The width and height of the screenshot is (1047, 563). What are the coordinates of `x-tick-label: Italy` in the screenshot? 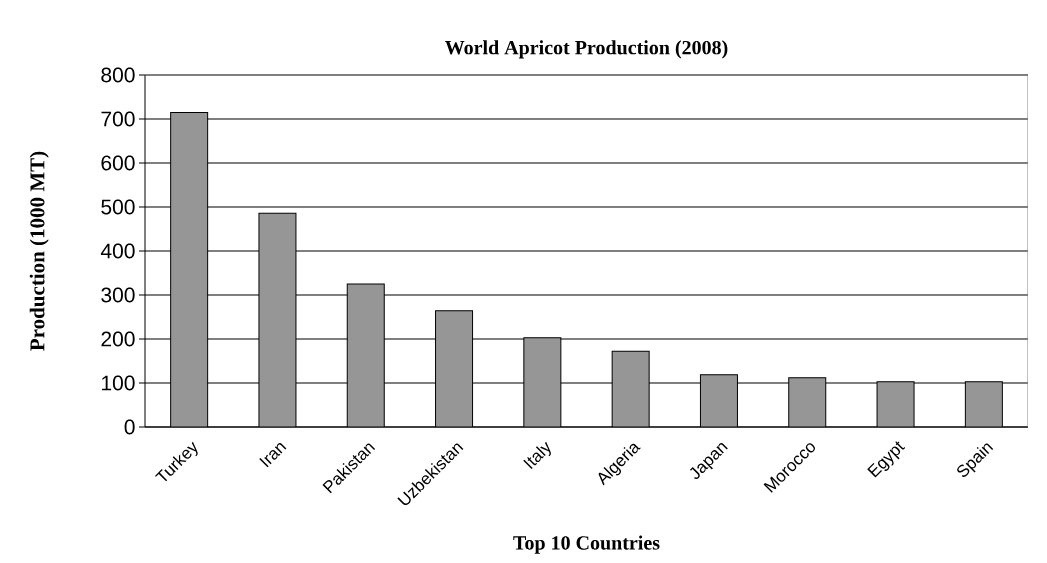 It's located at (537, 455).